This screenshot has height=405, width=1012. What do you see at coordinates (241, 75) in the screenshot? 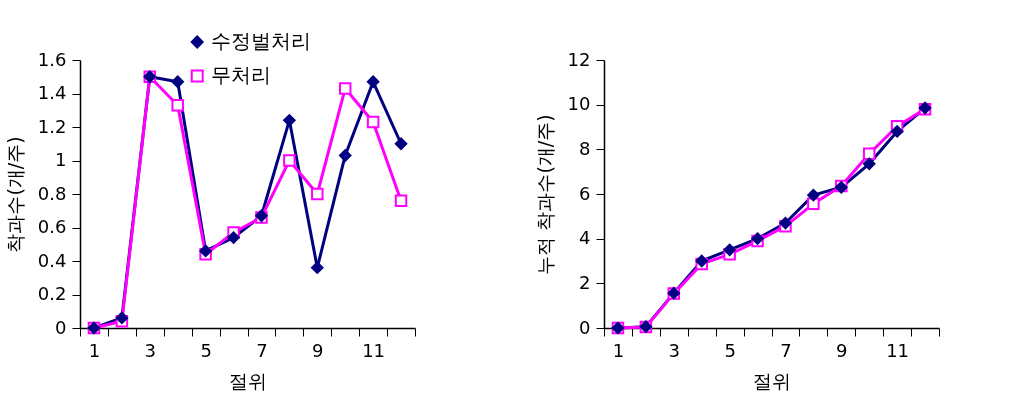
I see `legend-label: 무처리` at bounding box center [241, 75].